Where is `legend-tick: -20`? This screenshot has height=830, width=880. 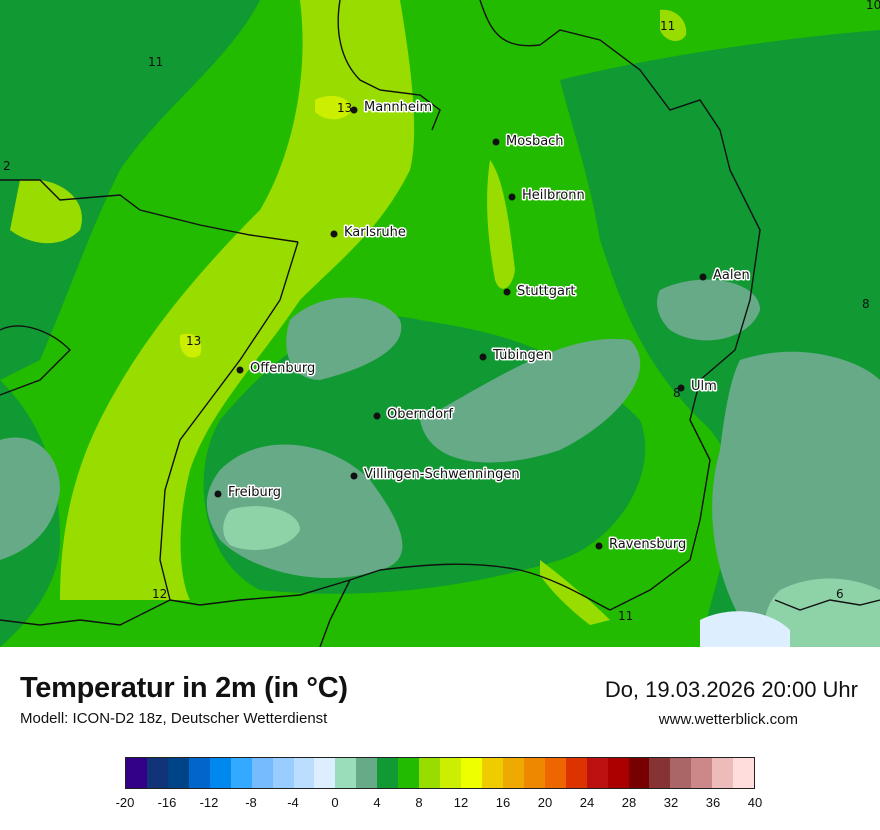
legend-tick: -20 is located at coordinates (125, 802).